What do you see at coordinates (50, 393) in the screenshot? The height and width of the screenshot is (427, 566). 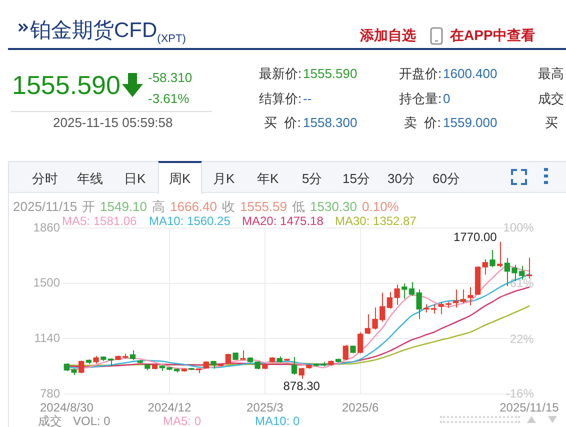 I see `y-tick-label: 780` at bounding box center [50, 393].